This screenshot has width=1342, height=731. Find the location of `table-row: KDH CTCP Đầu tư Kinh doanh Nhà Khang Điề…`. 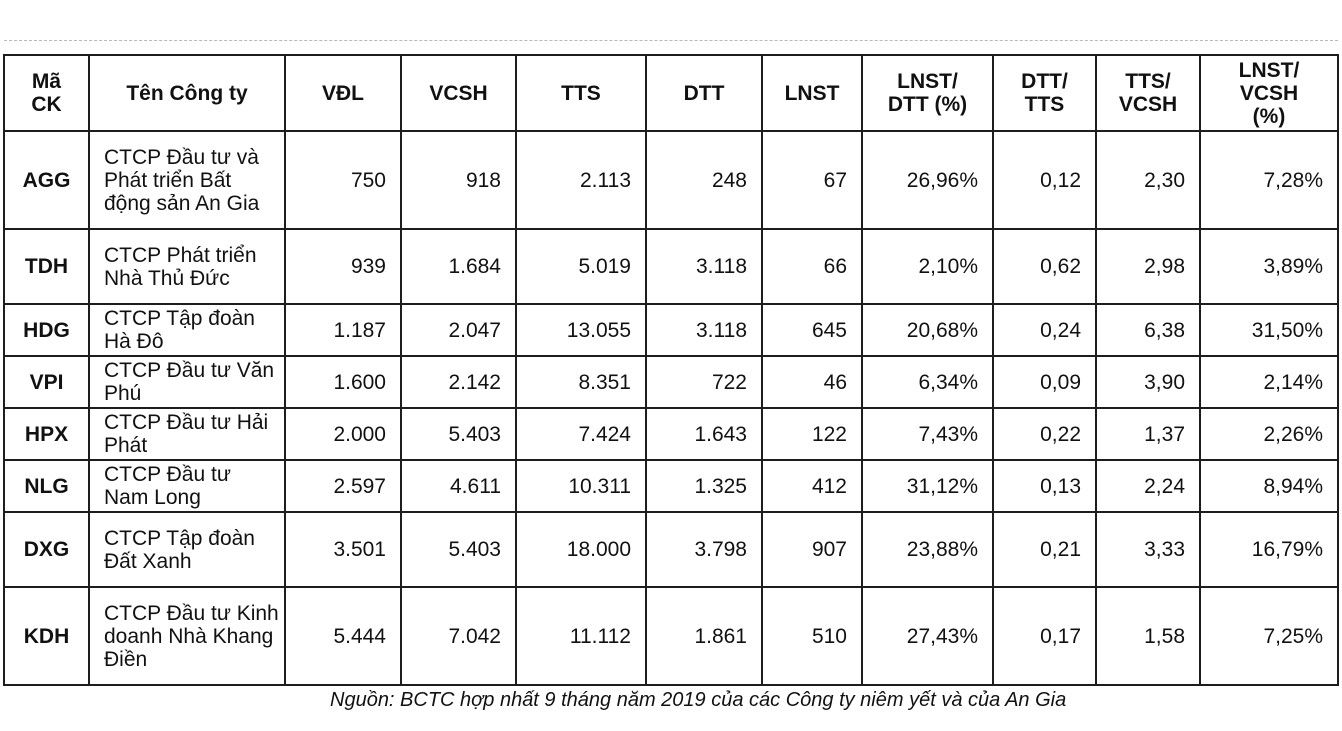

table-row: KDH CTCP Đầu tư Kinh doanh Nhà Khang Điề… is located at coordinates (671, 636).